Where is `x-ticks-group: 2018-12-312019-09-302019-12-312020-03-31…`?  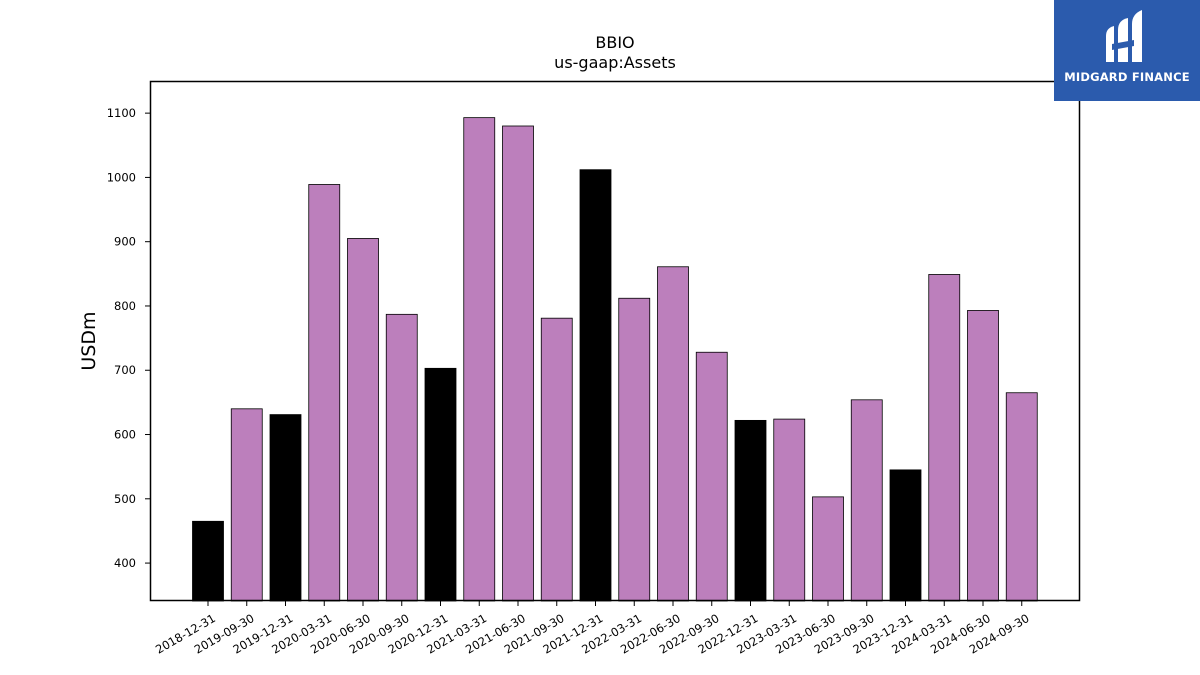
x-ticks-group: 2018-12-312019-09-302019-12-312020-03-31… is located at coordinates (592, 629).